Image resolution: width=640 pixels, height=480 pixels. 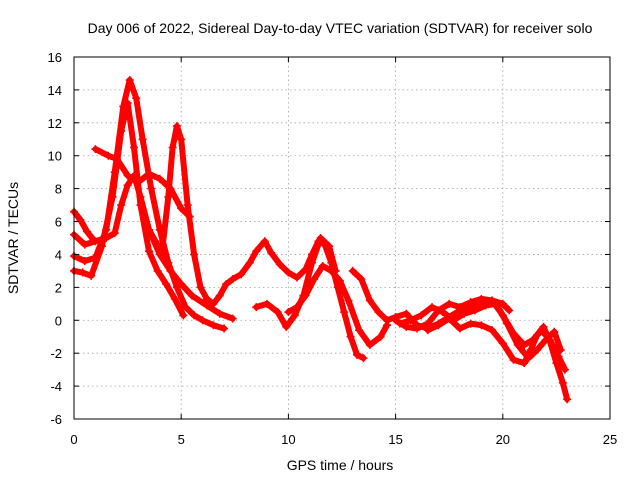 What do you see at coordinates (56, 386) in the screenshot?
I see `y-tick-label: -4` at bounding box center [56, 386].